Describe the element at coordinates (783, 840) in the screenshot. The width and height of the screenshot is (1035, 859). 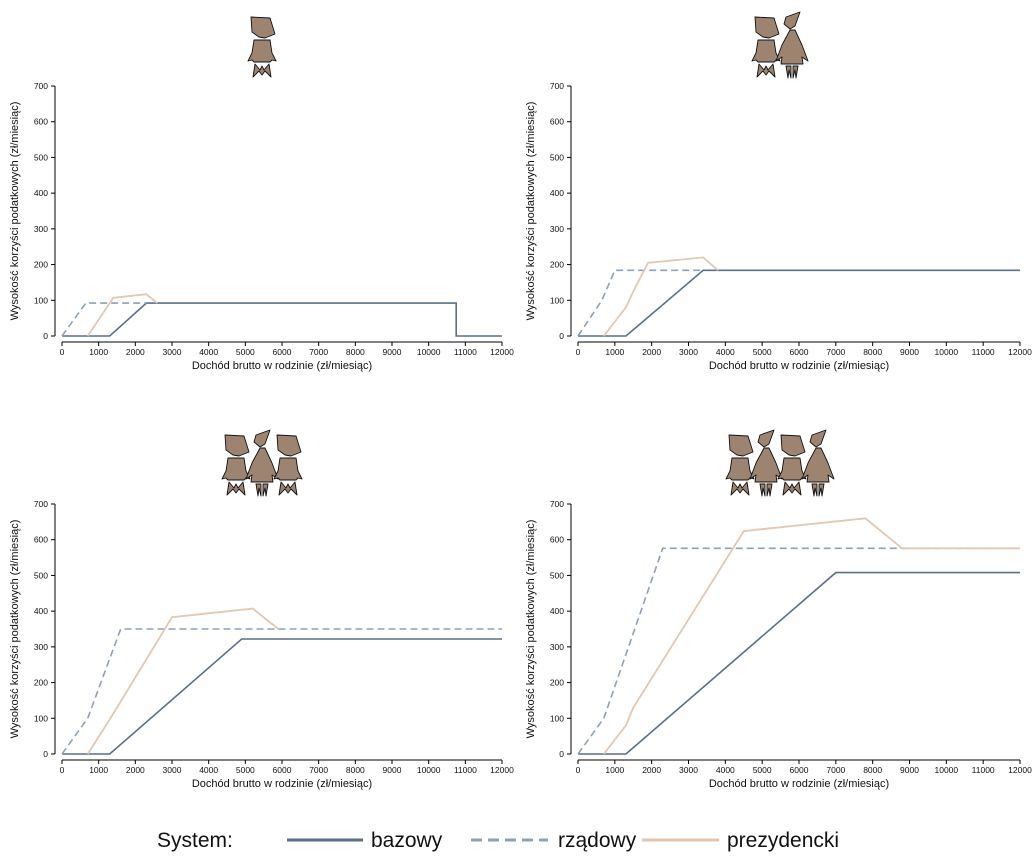
I see `legend-label-prezydencki: prezydencki` at that location.